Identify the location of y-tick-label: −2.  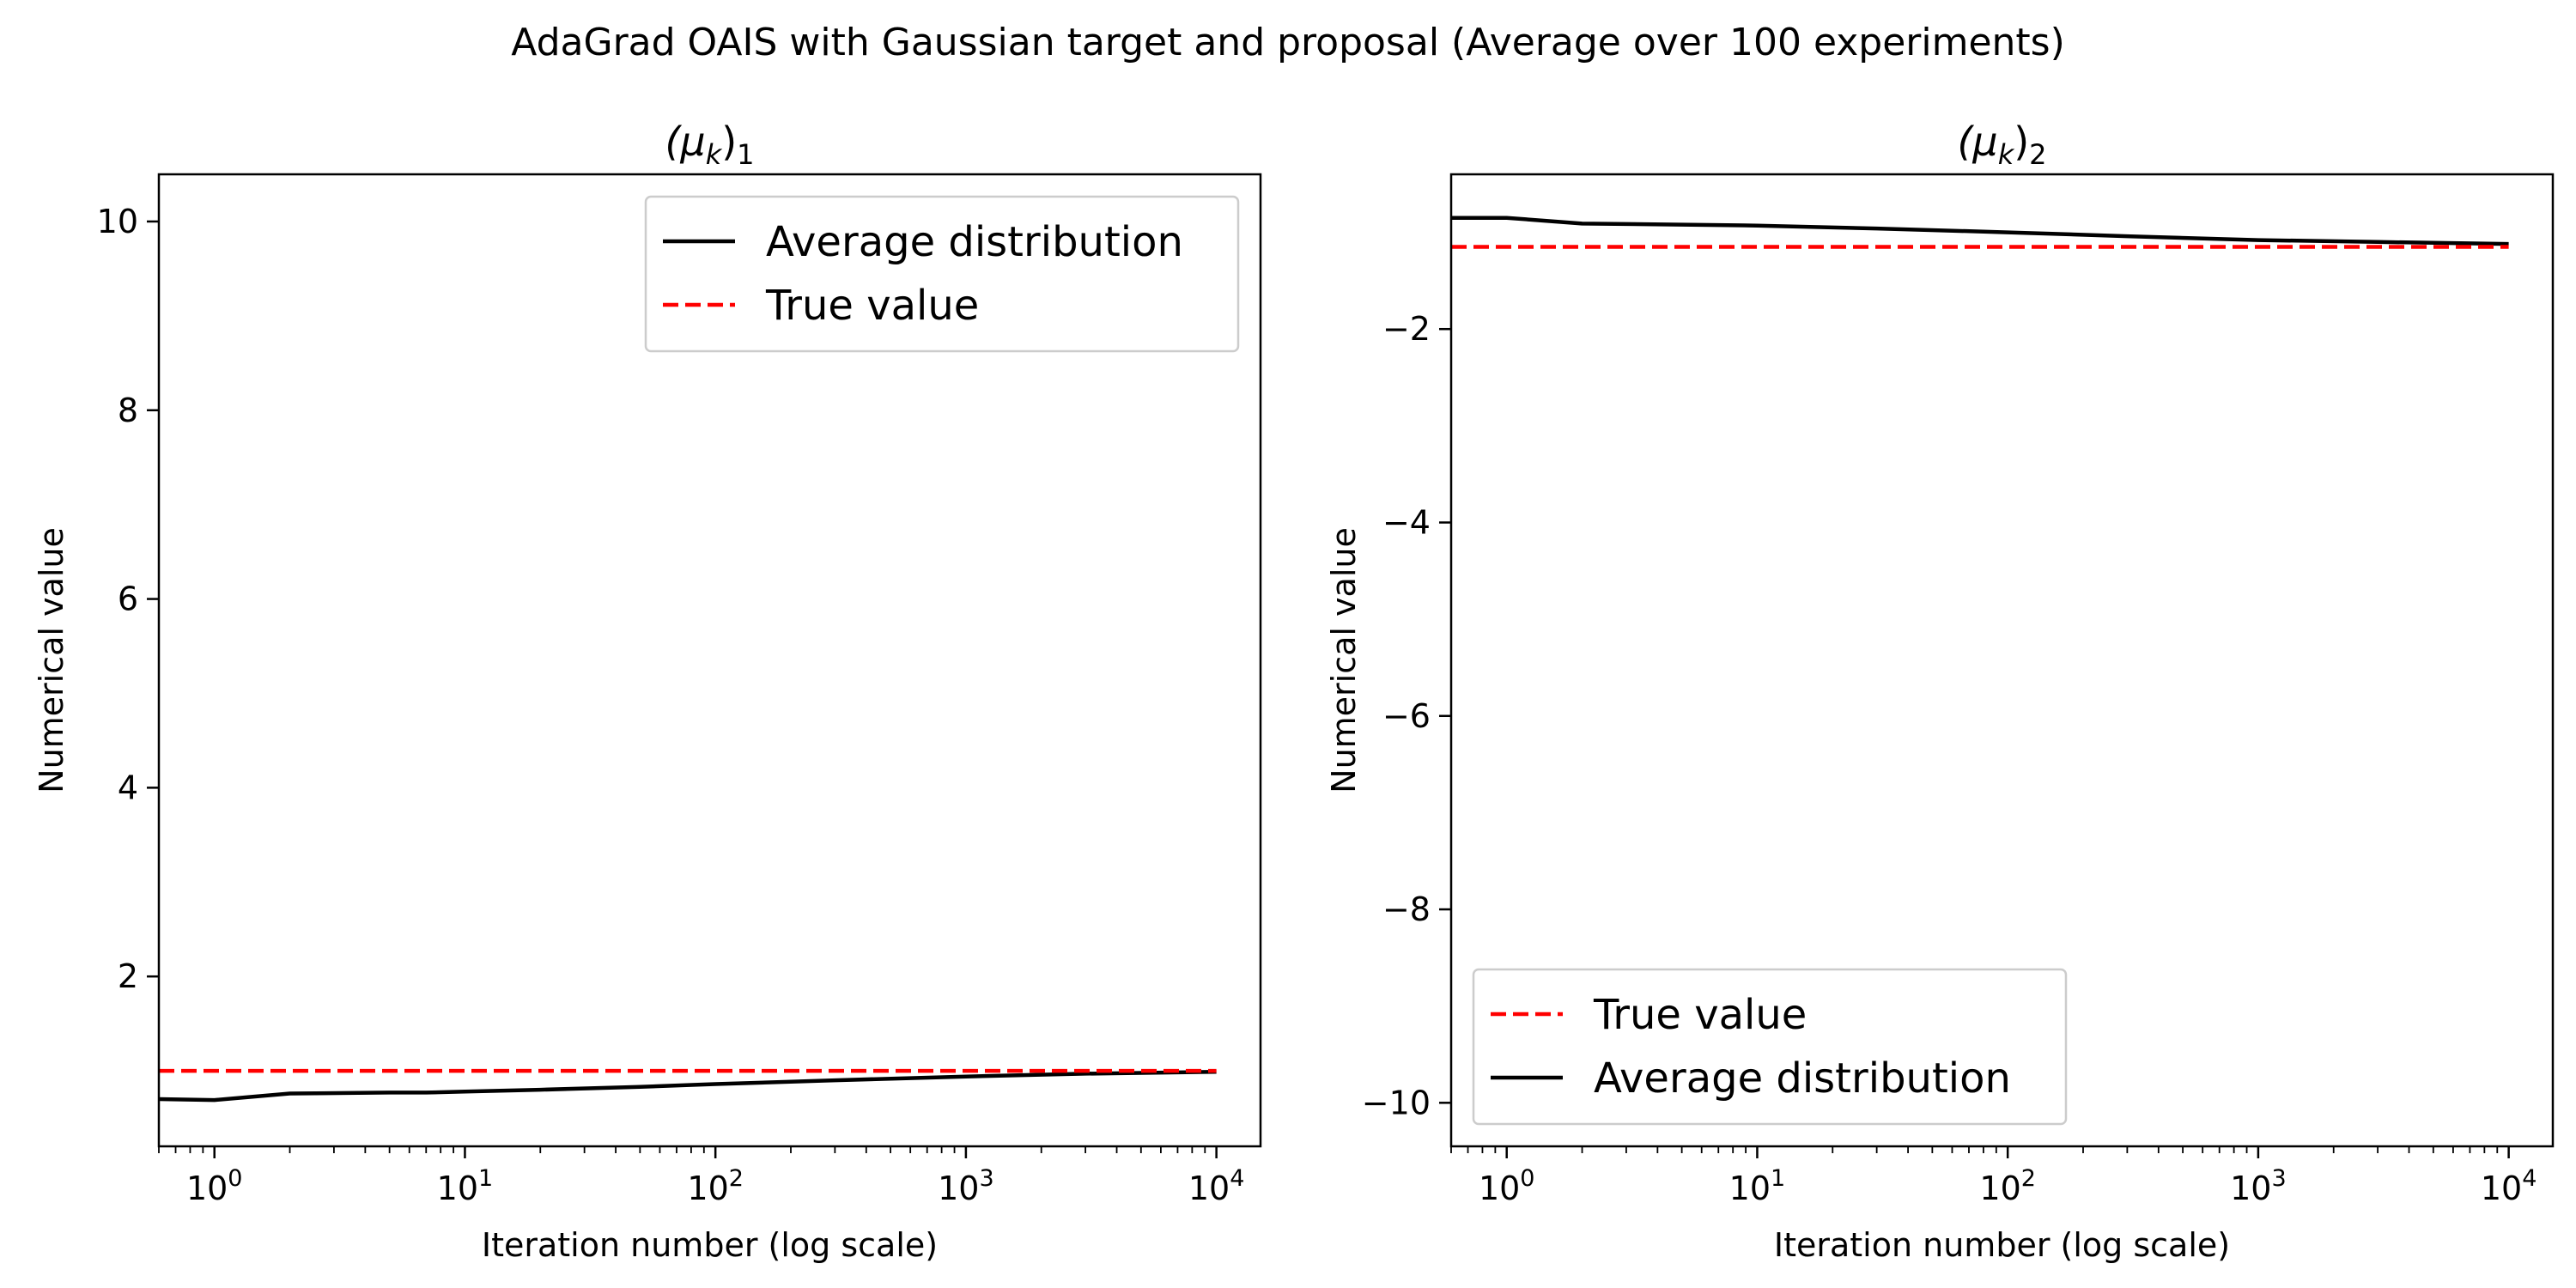
(1407, 329).